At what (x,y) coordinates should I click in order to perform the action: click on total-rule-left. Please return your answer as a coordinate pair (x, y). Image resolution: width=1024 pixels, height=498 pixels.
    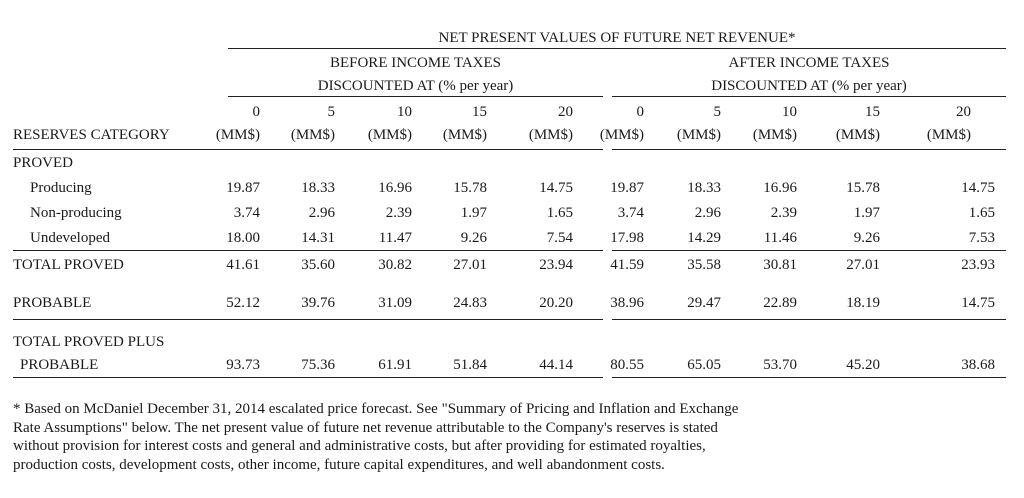
    Looking at the image, I should click on (308, 319).